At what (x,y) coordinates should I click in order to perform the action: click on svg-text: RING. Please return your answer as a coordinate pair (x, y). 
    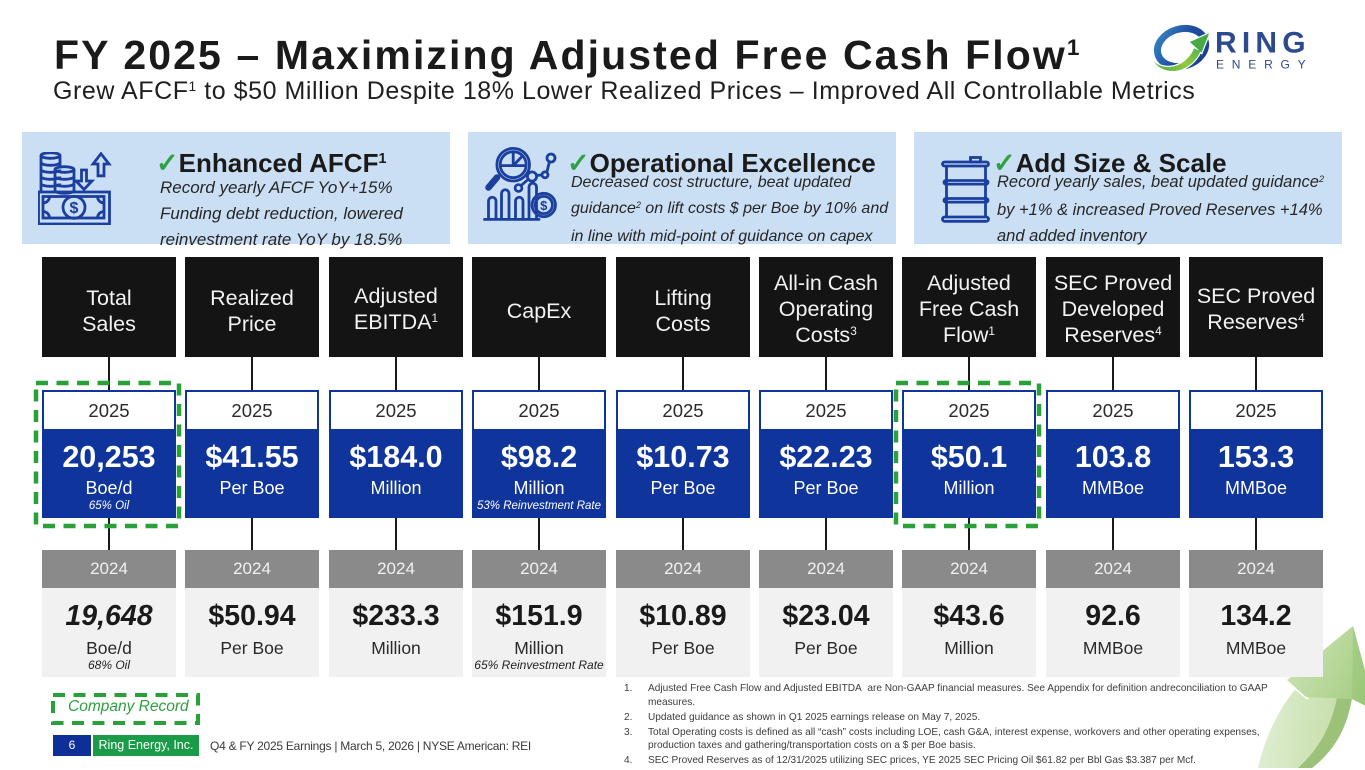
    Looking at the image, I should click on (1263, 43).